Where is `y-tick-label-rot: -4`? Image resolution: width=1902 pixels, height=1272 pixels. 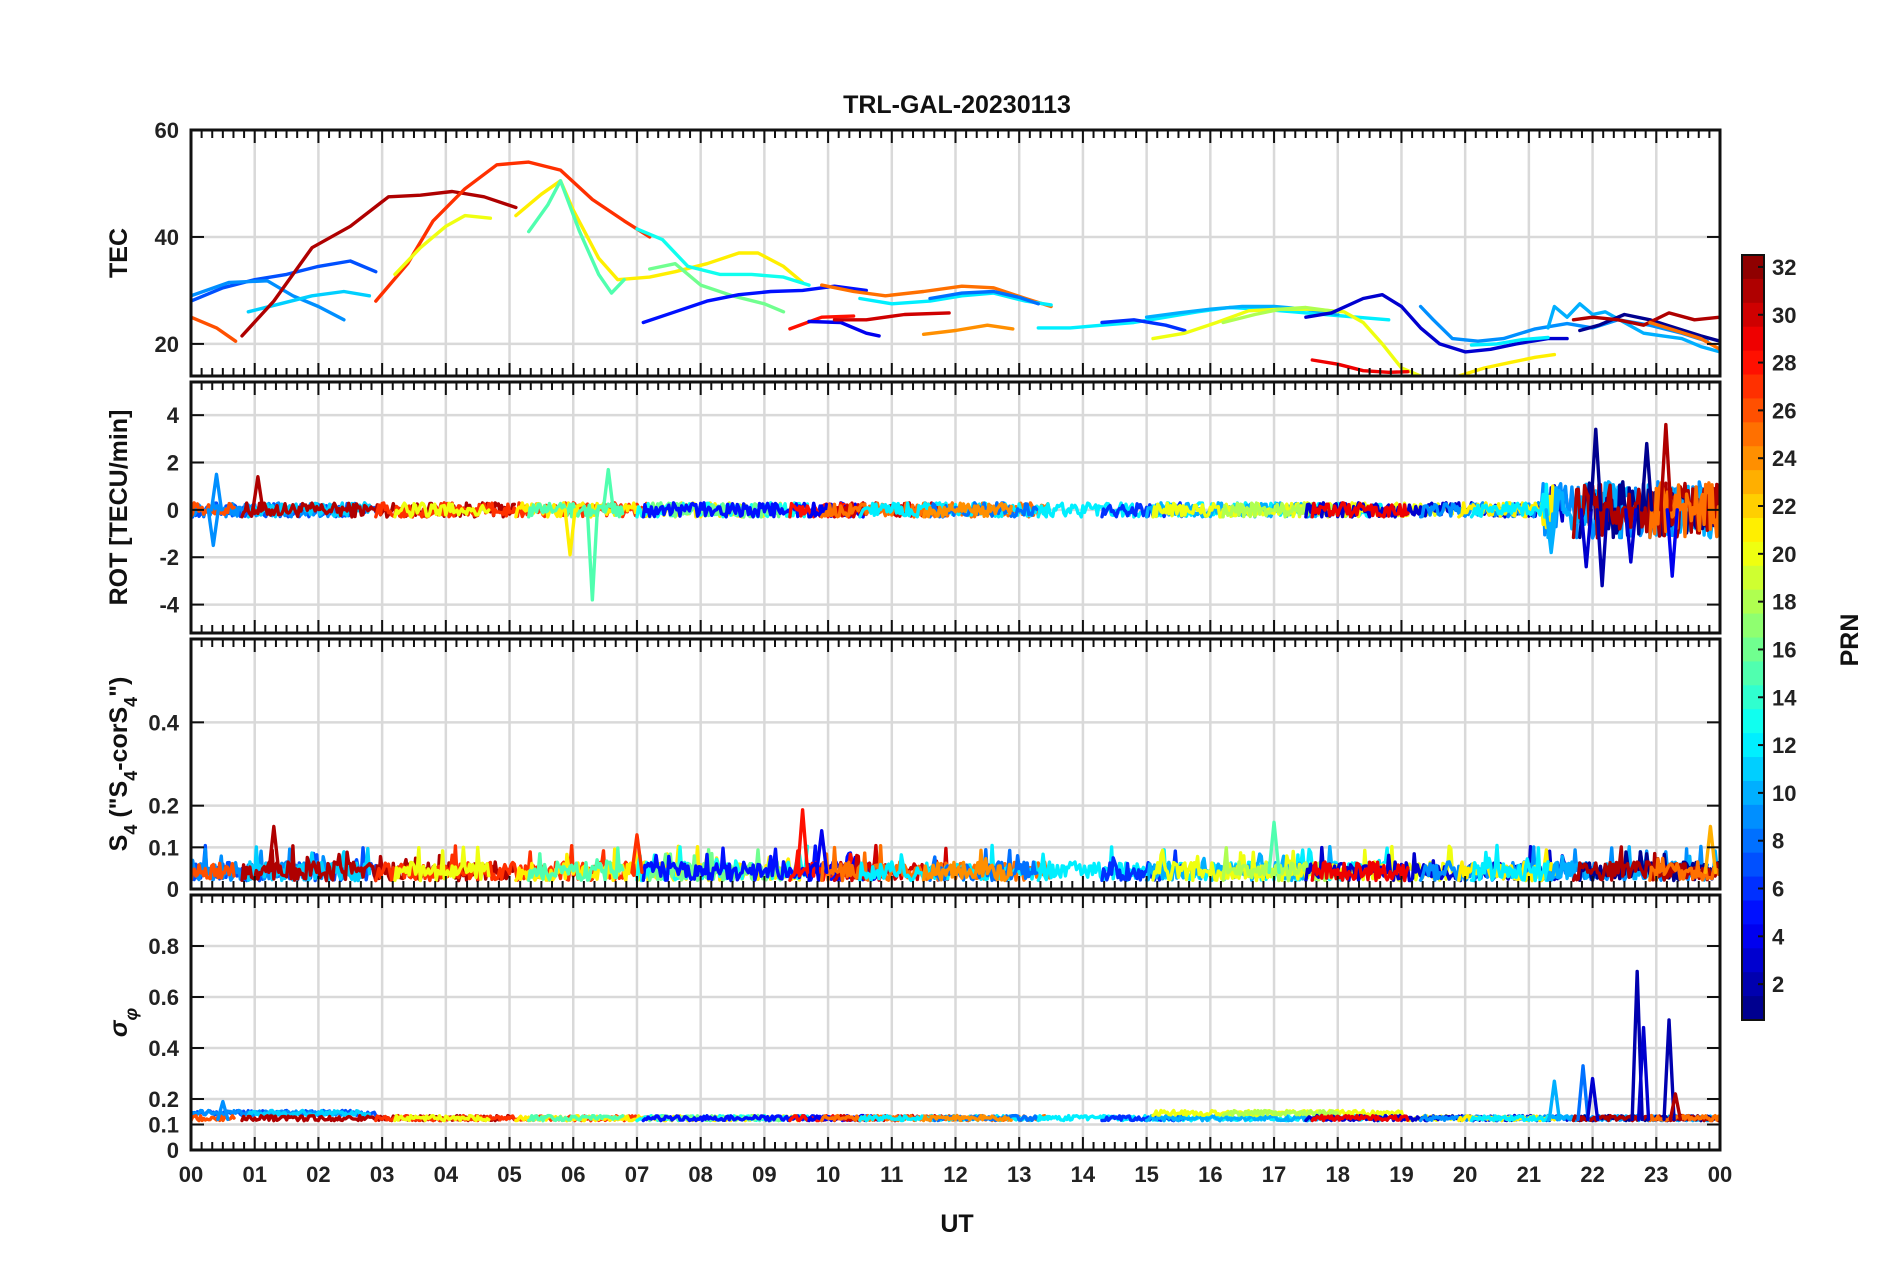 y-tick-label-rot: -4 is located at coordinates (169, 605).